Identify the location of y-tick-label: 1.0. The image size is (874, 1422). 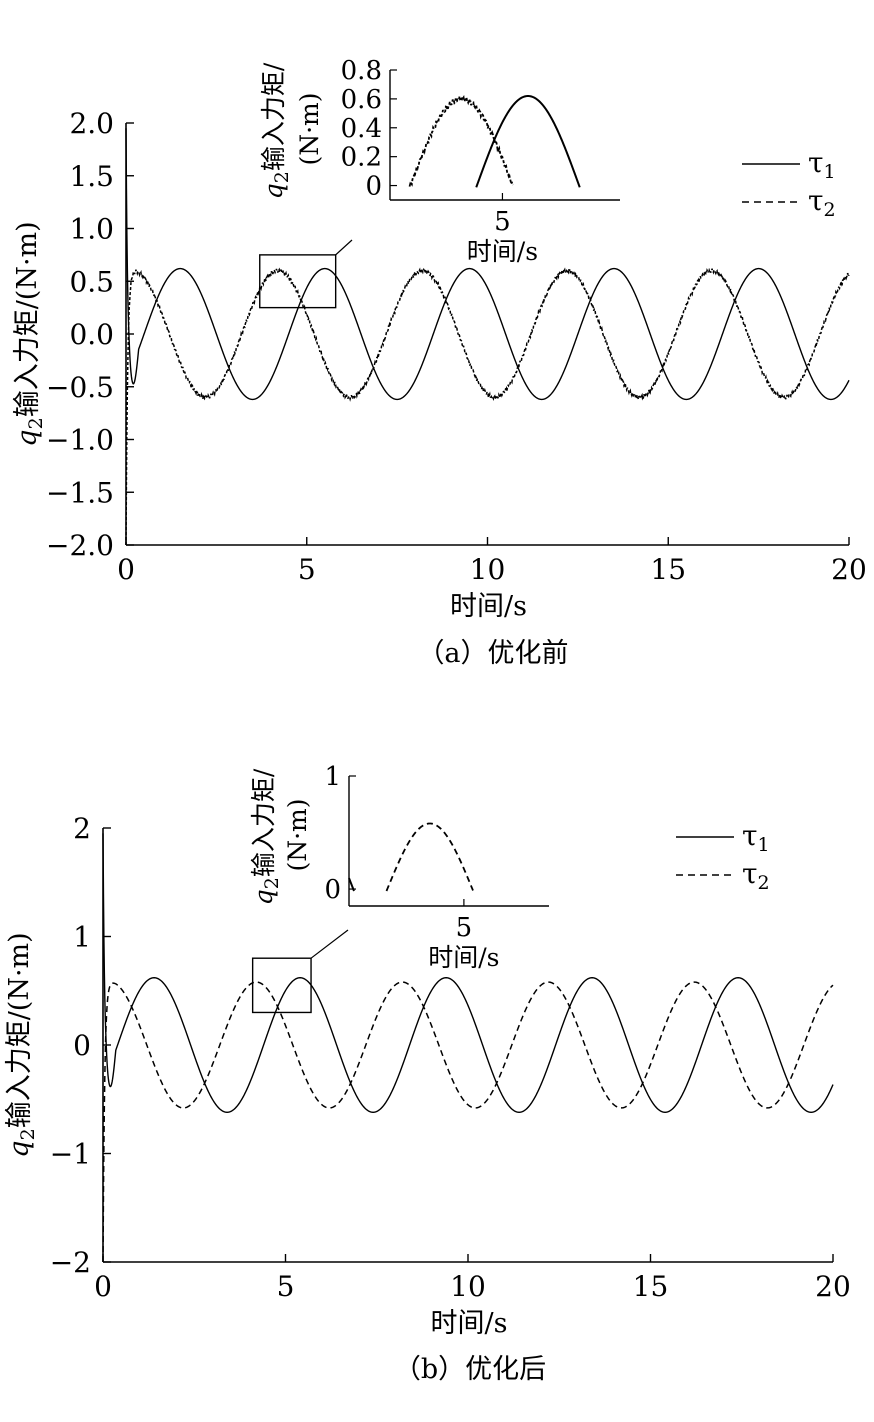
(91, 229).